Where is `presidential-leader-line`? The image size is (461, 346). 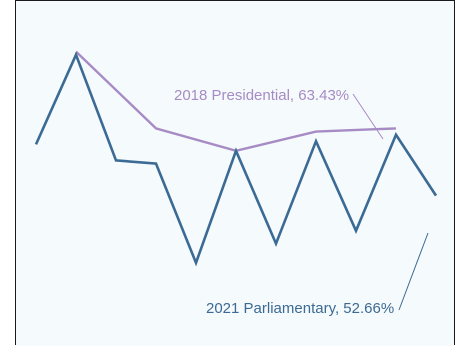 presidential-leader-line is located at coordinates (368, 116).